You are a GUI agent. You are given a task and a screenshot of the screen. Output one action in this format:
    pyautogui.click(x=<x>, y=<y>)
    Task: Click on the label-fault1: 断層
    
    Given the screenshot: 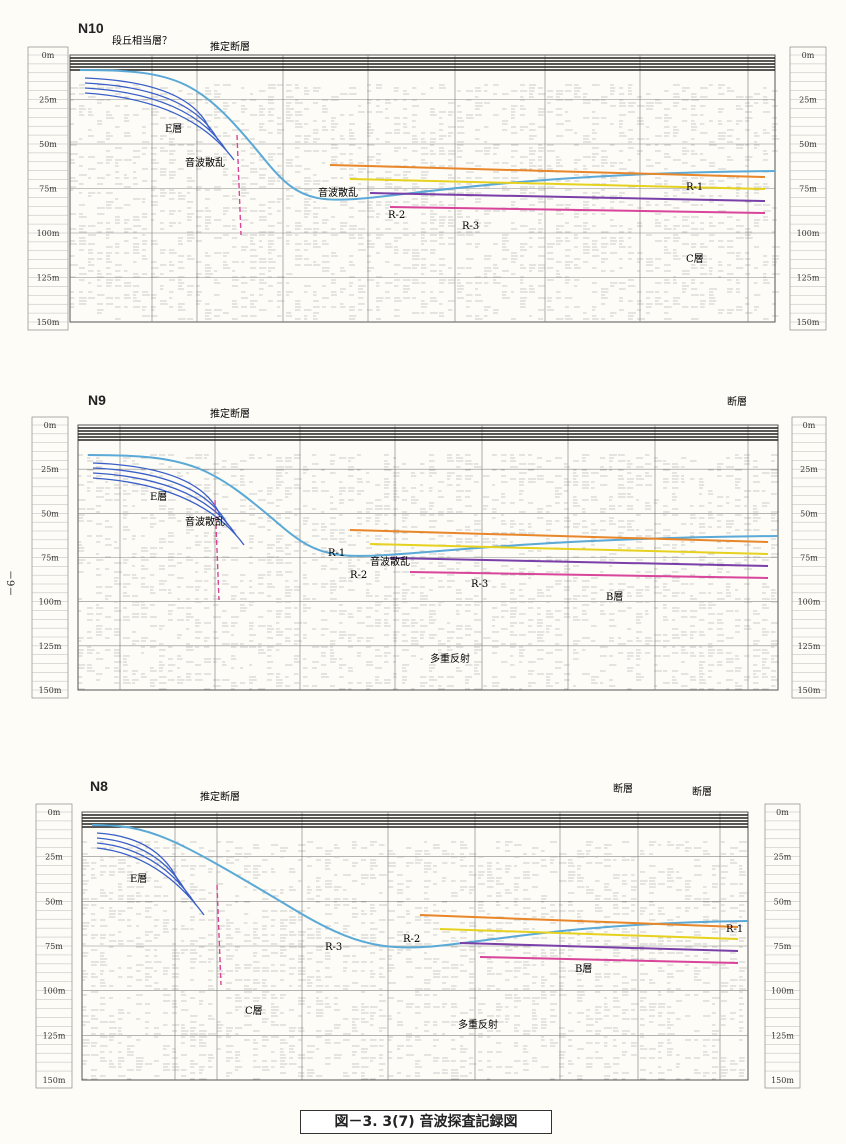 What is the action you would take?
    pyautogui.click(x=623, y=788)
    